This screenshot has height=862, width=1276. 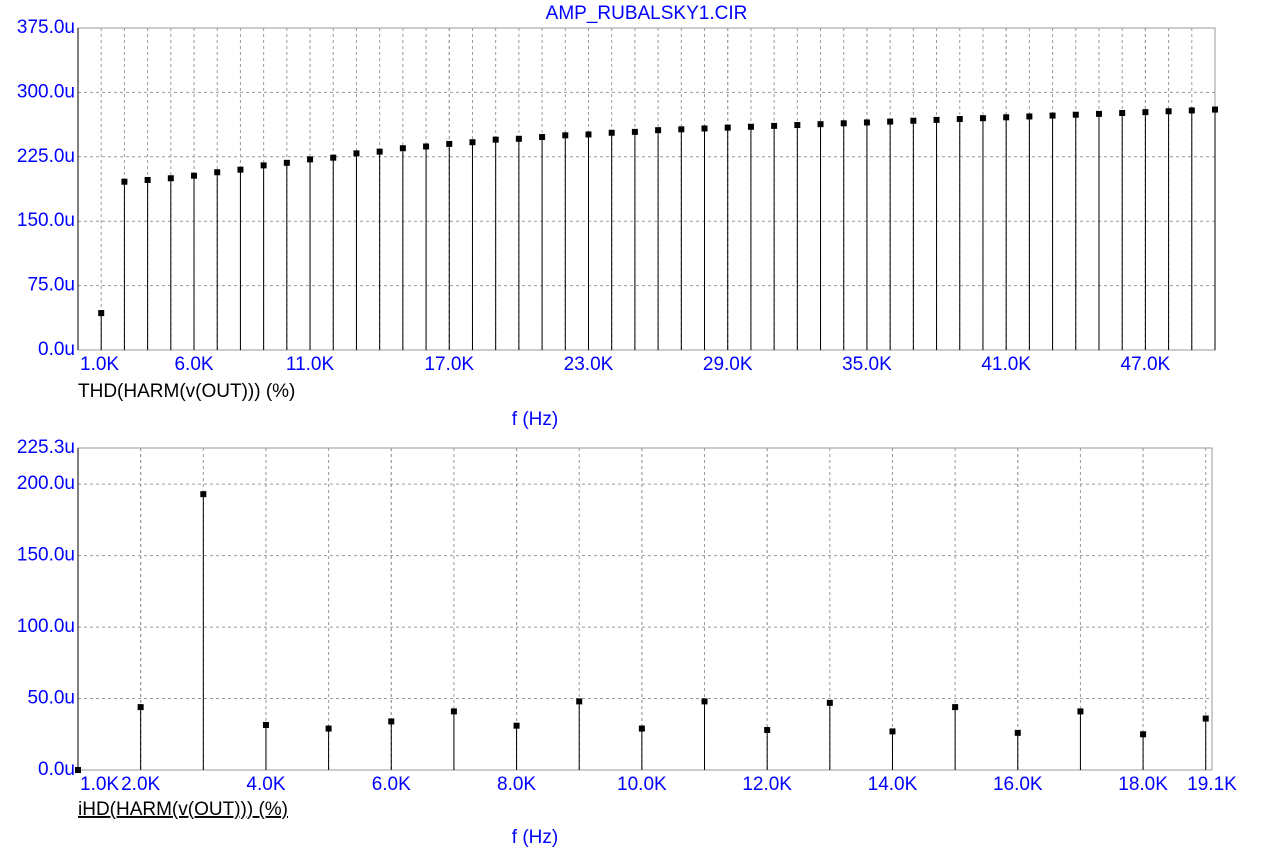 I want to click on x-tick-label: 10.0K, so click(x=642, y=784).